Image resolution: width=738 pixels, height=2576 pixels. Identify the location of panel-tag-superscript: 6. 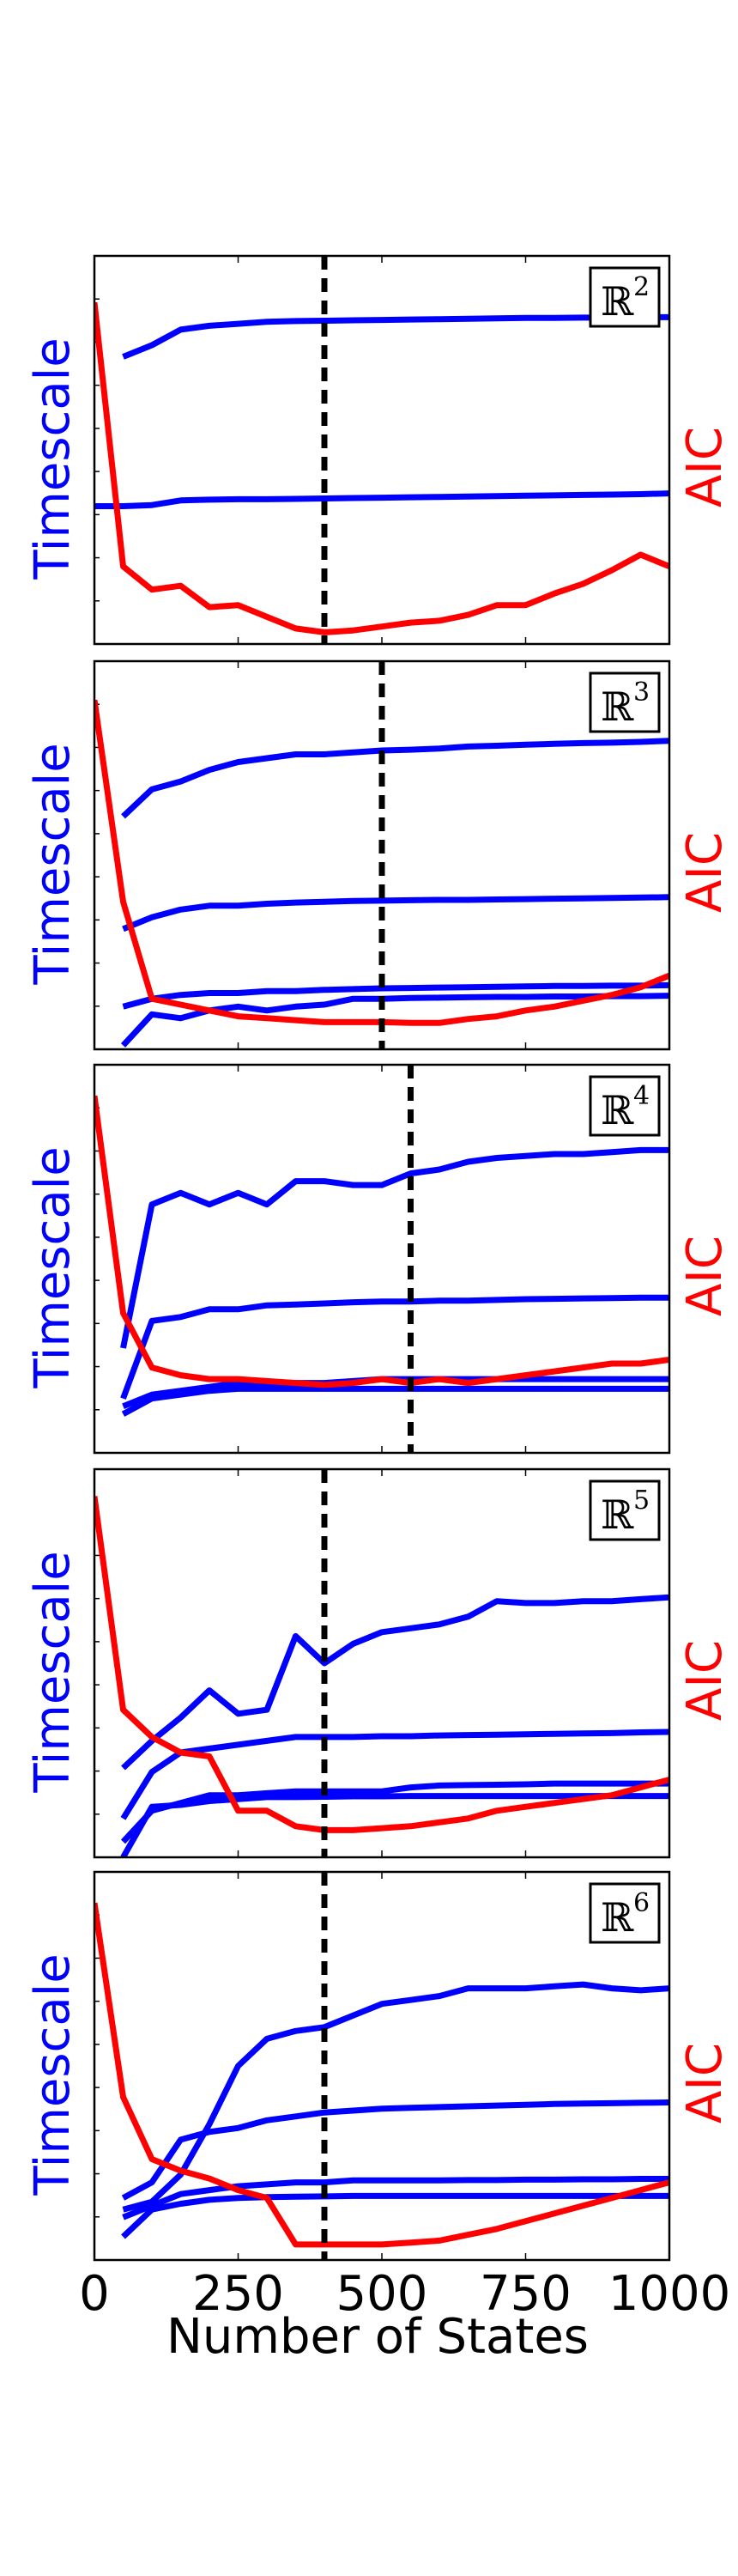
(641, 1903).